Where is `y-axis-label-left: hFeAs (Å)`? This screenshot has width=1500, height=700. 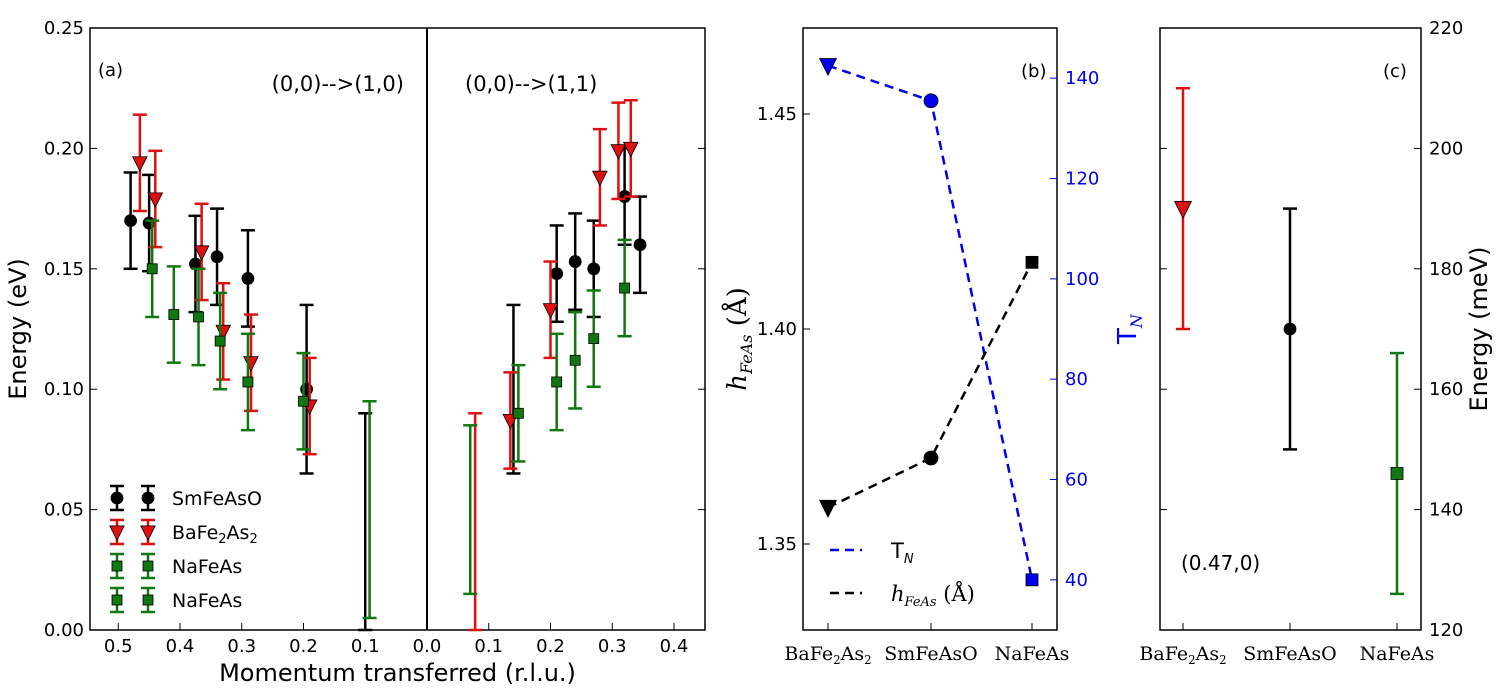
y-axis-label-left: hFeAs (Å) is located at coordinates (738, 339).